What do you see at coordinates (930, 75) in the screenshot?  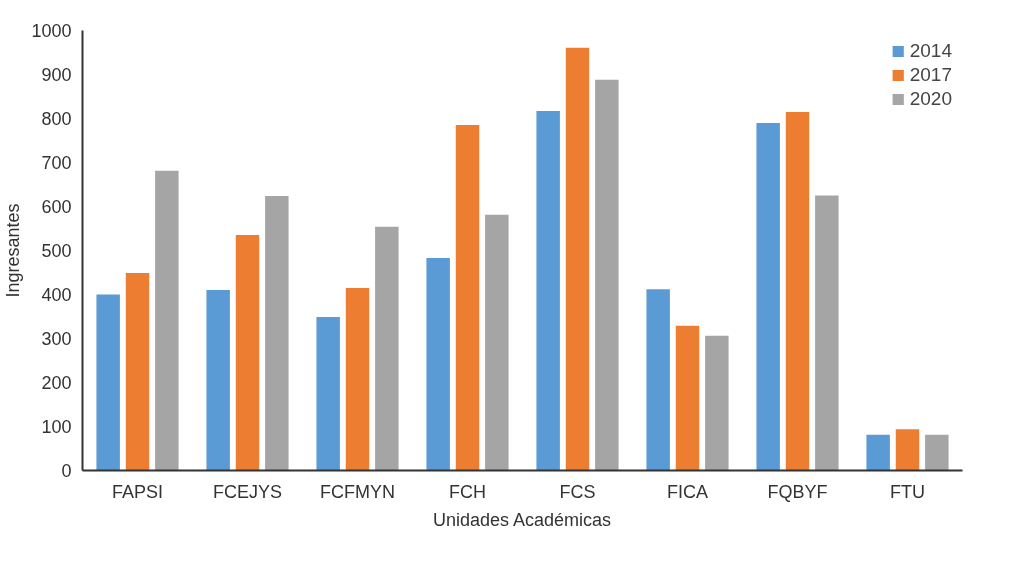 I see `legend-label: 2017` at bounding box center [930, 75].